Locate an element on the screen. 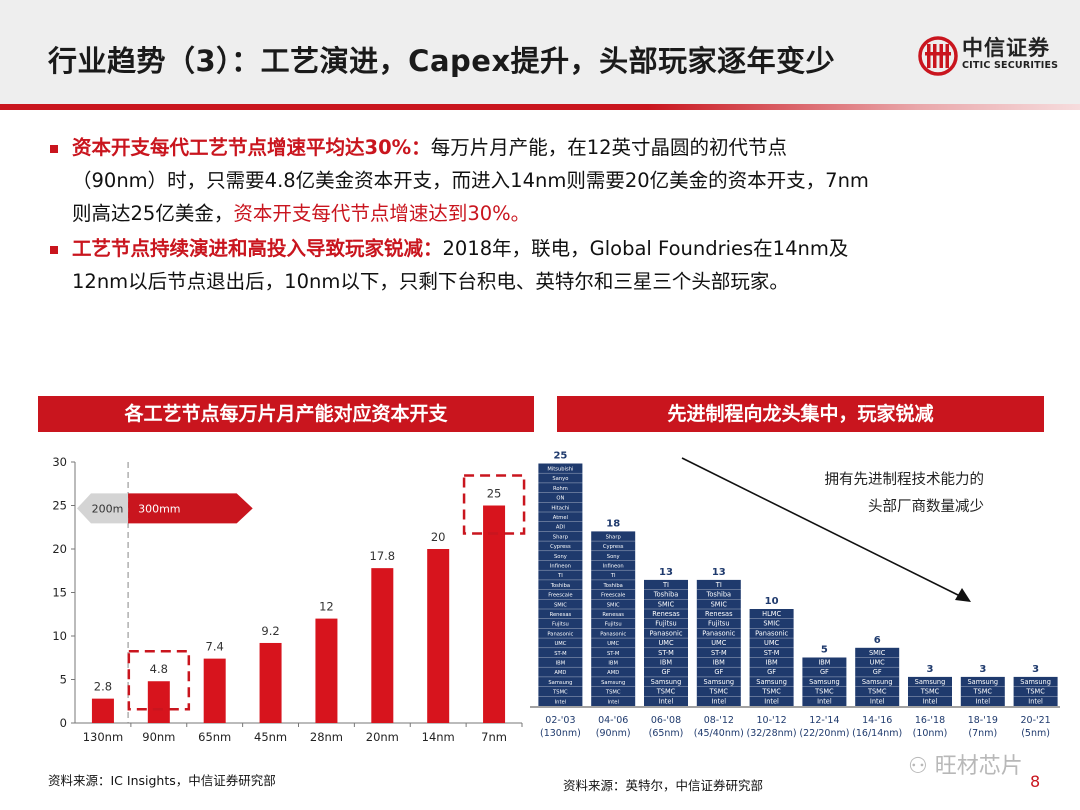  value-label: 6 is located at coordinates (877, 640).